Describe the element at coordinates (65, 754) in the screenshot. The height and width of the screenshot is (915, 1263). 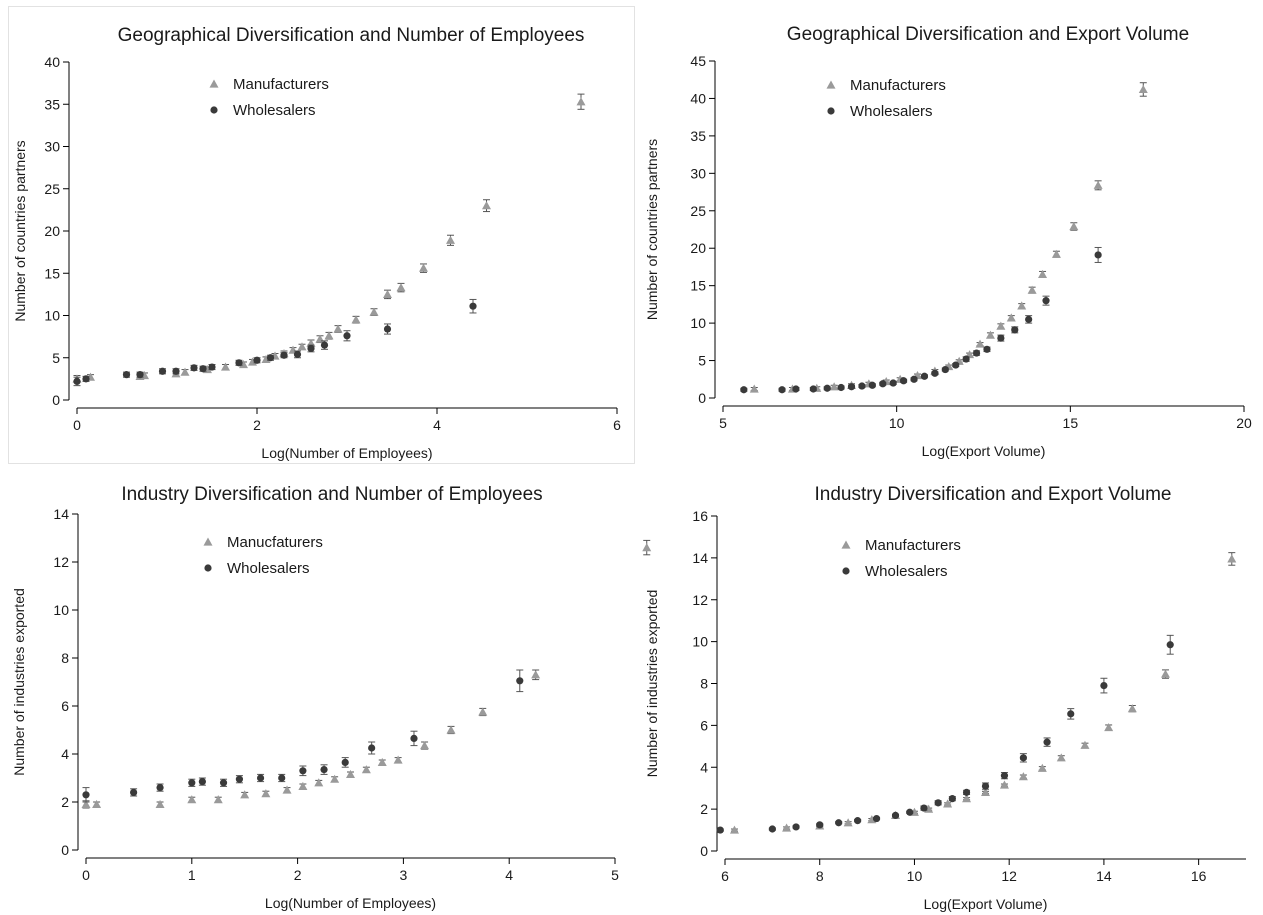
I see `y-tick-label: 4` at that location.